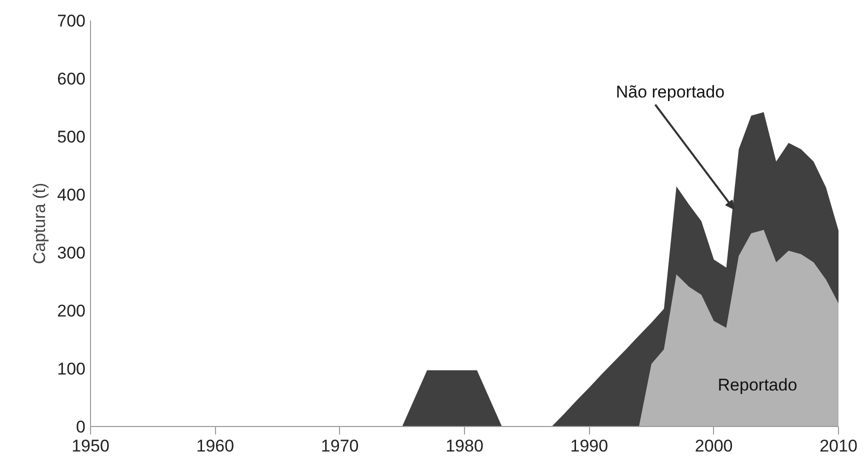 Image resolution: width=868 pixels, height=466 pixels. Describe the element at coordinates (71, 21) in the screenshot. I see `y-tick-label: 700` at that location.